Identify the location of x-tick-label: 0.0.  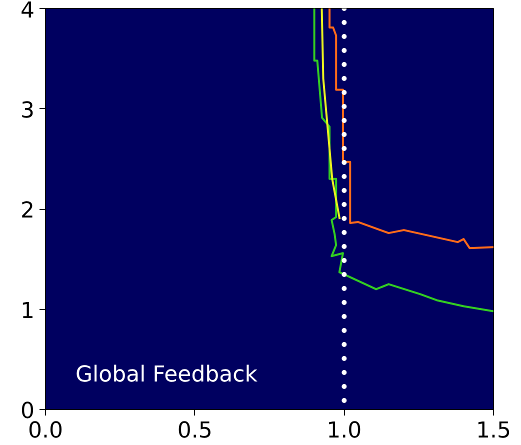
(46, 431).